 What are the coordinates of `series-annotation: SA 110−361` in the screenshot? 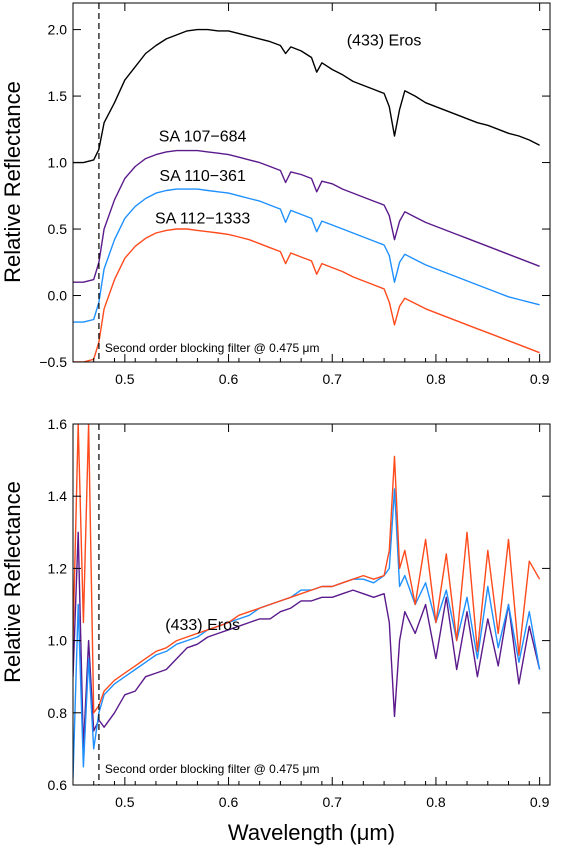 It's located at (202, 176).